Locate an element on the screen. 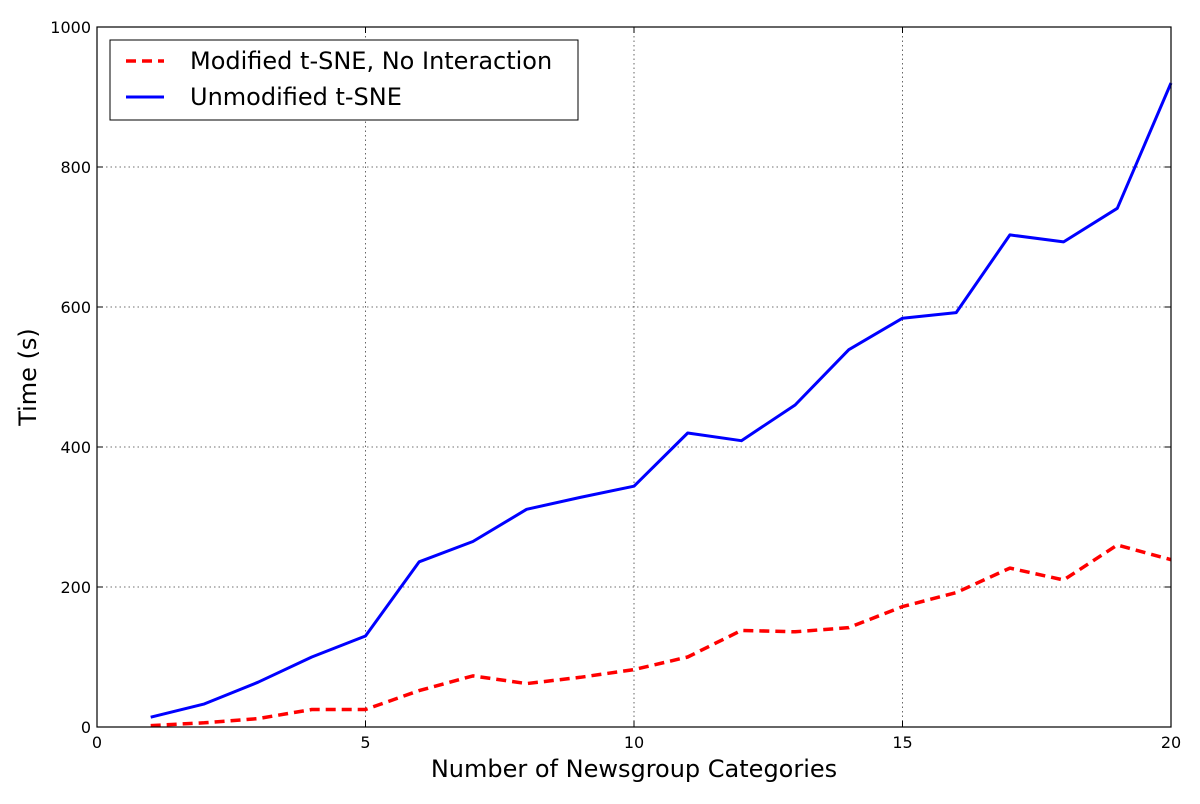 This screenshot has width=1200, height=804. y-tick-label: 1000 is located at coordinates (70, 27).